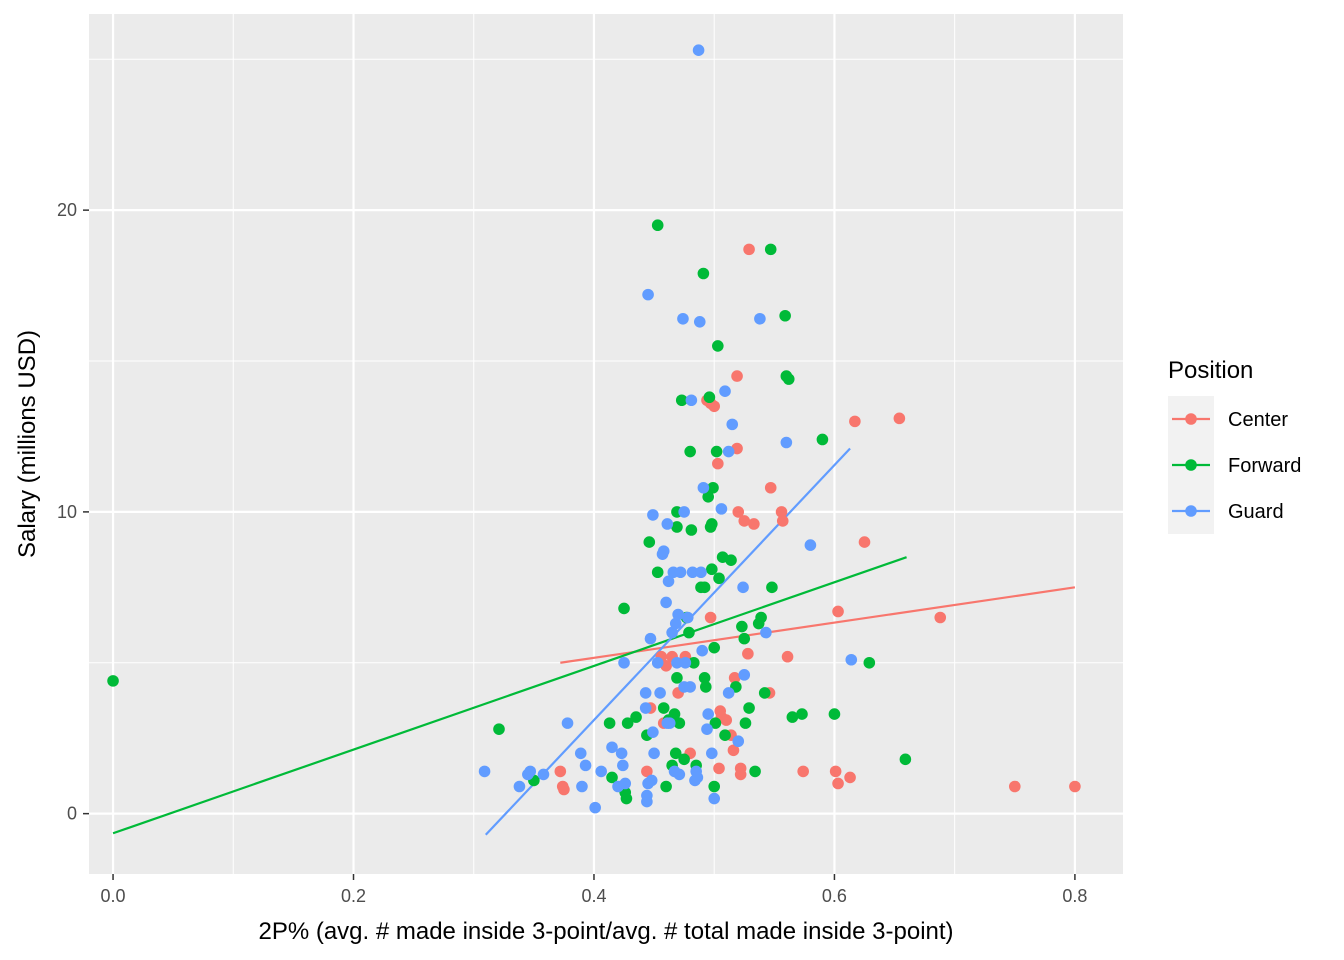  Describe the element at coordinates (72, 814) in the screenshot. I see `y-tick-label: 0` at that location.